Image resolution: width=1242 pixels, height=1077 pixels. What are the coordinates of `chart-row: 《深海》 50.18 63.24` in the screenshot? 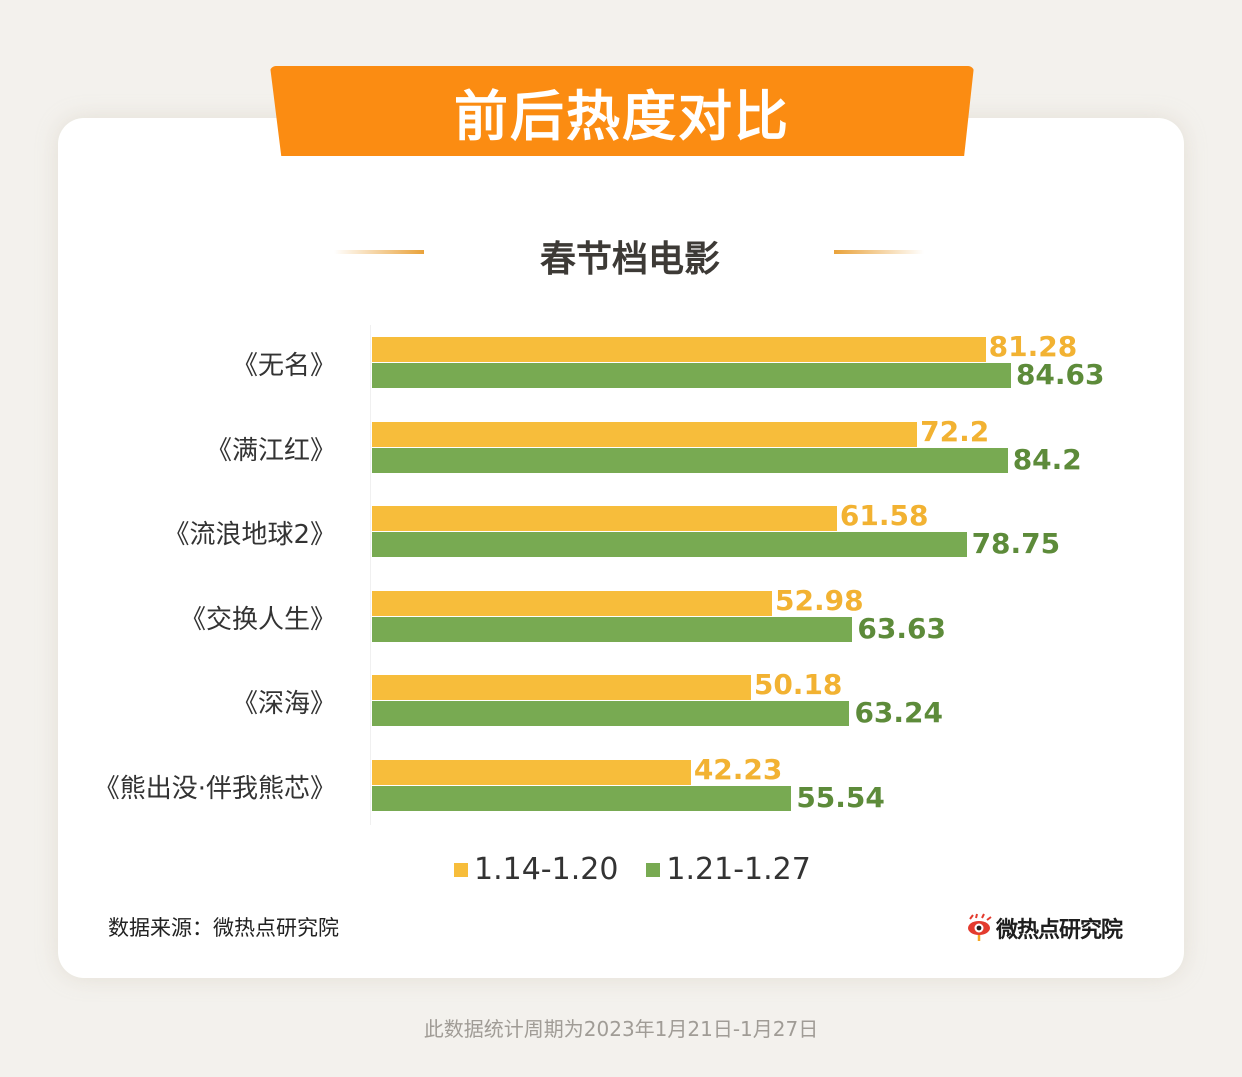 It's located at (621, 715).